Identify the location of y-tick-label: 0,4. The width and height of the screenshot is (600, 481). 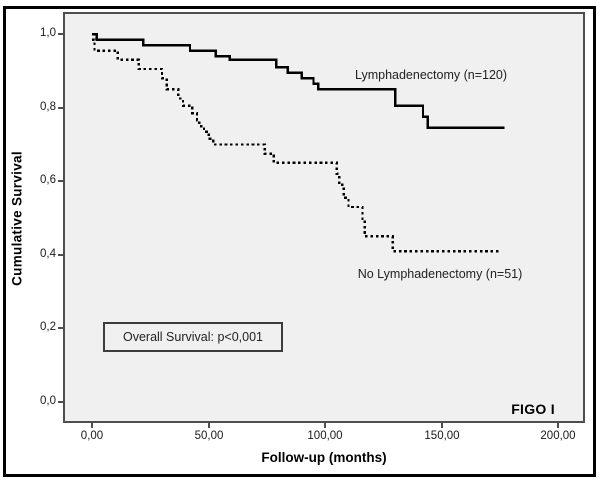
(48, 254).